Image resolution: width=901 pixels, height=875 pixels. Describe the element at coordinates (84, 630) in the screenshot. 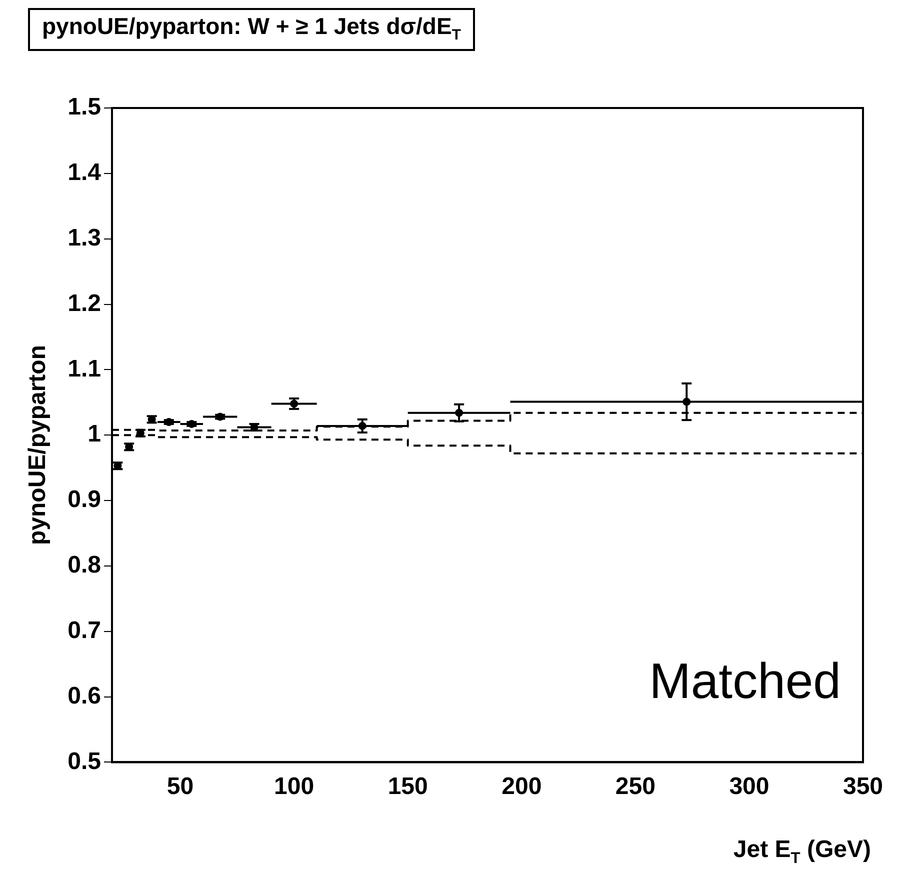

I see `y-tick-label: 0.7` at that location.